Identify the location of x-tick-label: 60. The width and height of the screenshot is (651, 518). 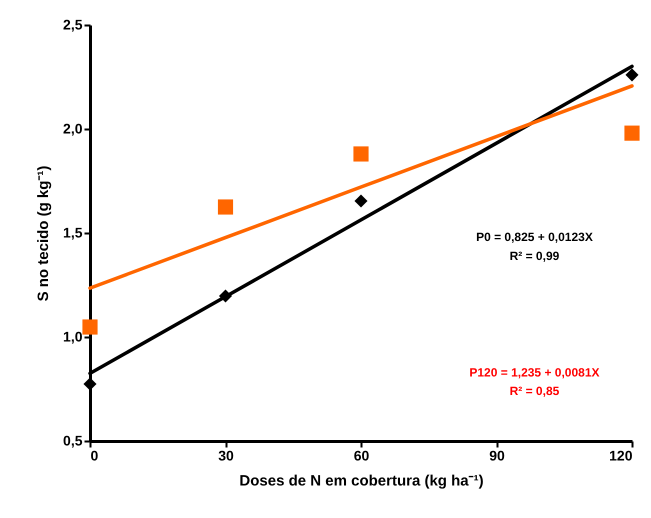
(362, 456).